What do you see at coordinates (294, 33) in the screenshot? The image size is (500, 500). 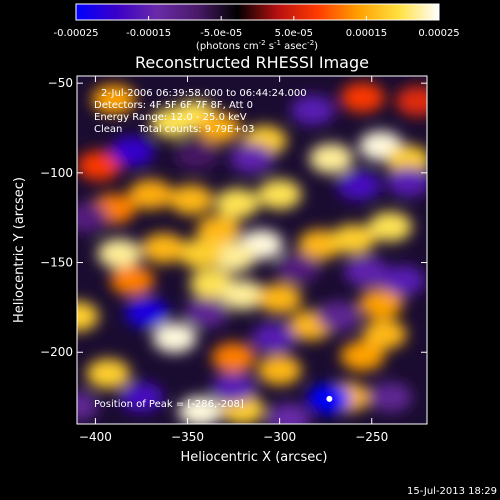 I see `colorbar-tick-label: 5.0e-05` at bounding box center [294, 33].